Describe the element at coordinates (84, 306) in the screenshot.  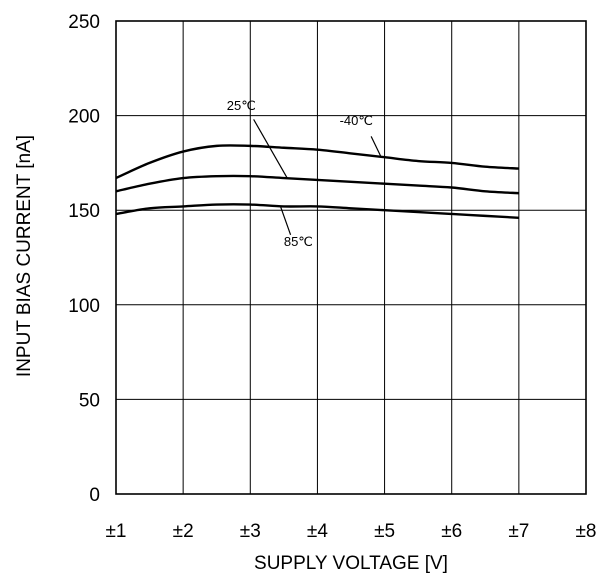
I see `y-tick-label: 100` at that location.